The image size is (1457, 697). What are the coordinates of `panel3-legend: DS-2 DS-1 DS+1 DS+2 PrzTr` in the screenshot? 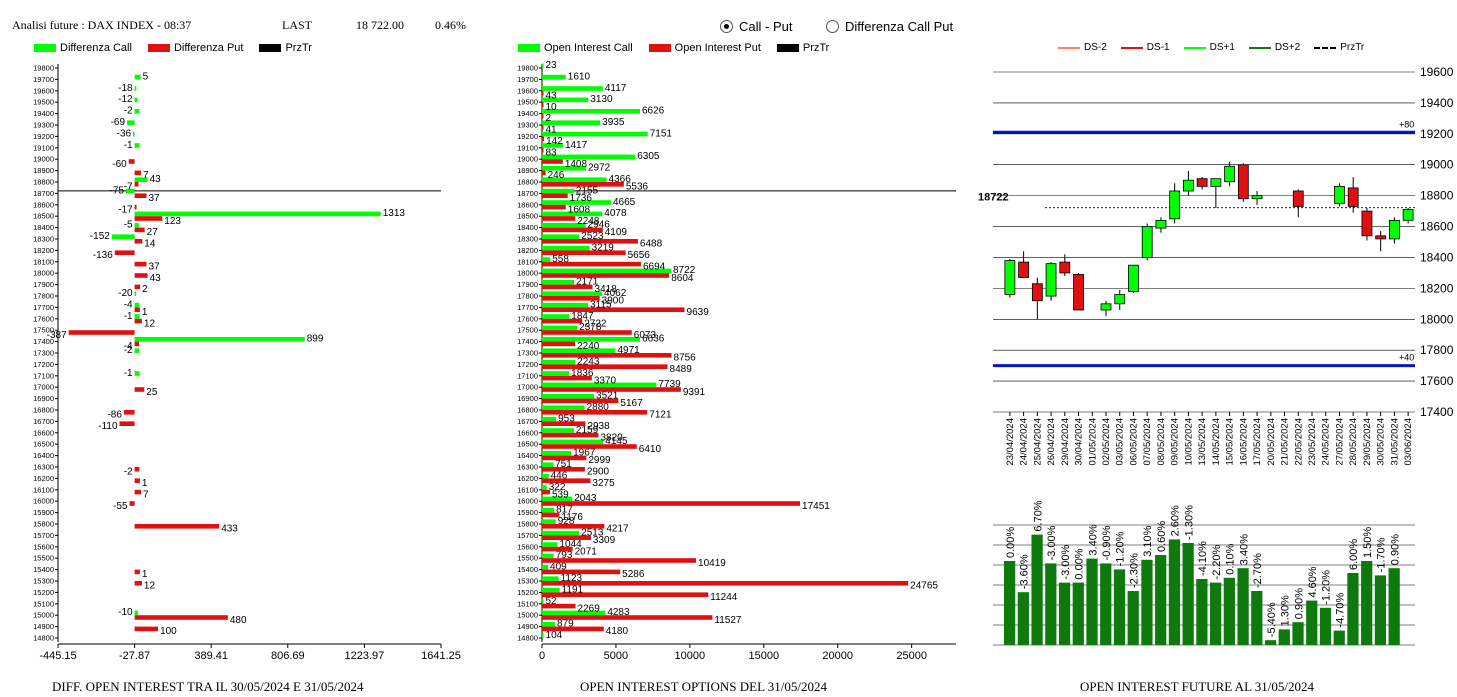 It's located at (1211, 47).